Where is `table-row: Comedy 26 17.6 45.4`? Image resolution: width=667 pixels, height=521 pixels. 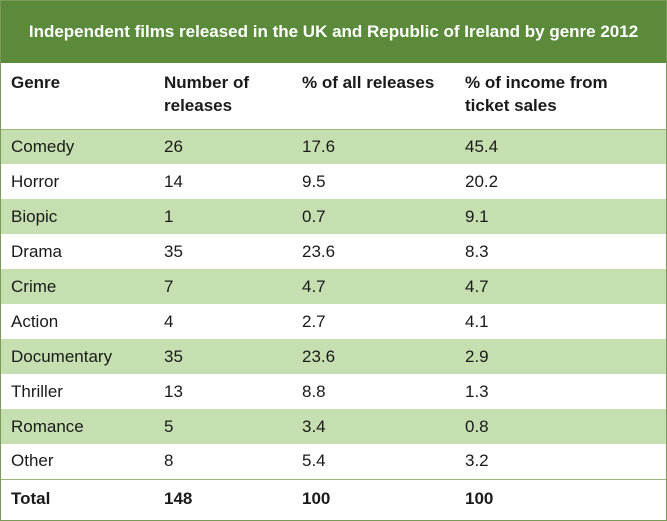
table-row: Comedy 26 17.6 45.4 is located at coordinates (333, 146).